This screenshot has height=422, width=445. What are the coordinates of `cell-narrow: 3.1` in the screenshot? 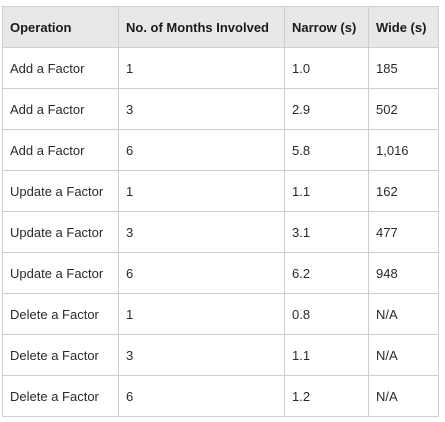 It's located at (326, 232).